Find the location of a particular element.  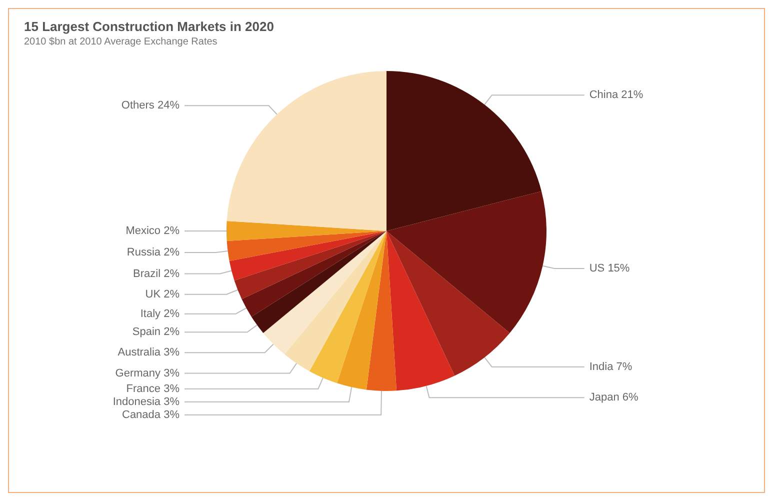

slice-label: Russia 2% is located at coordinates (153, 252).